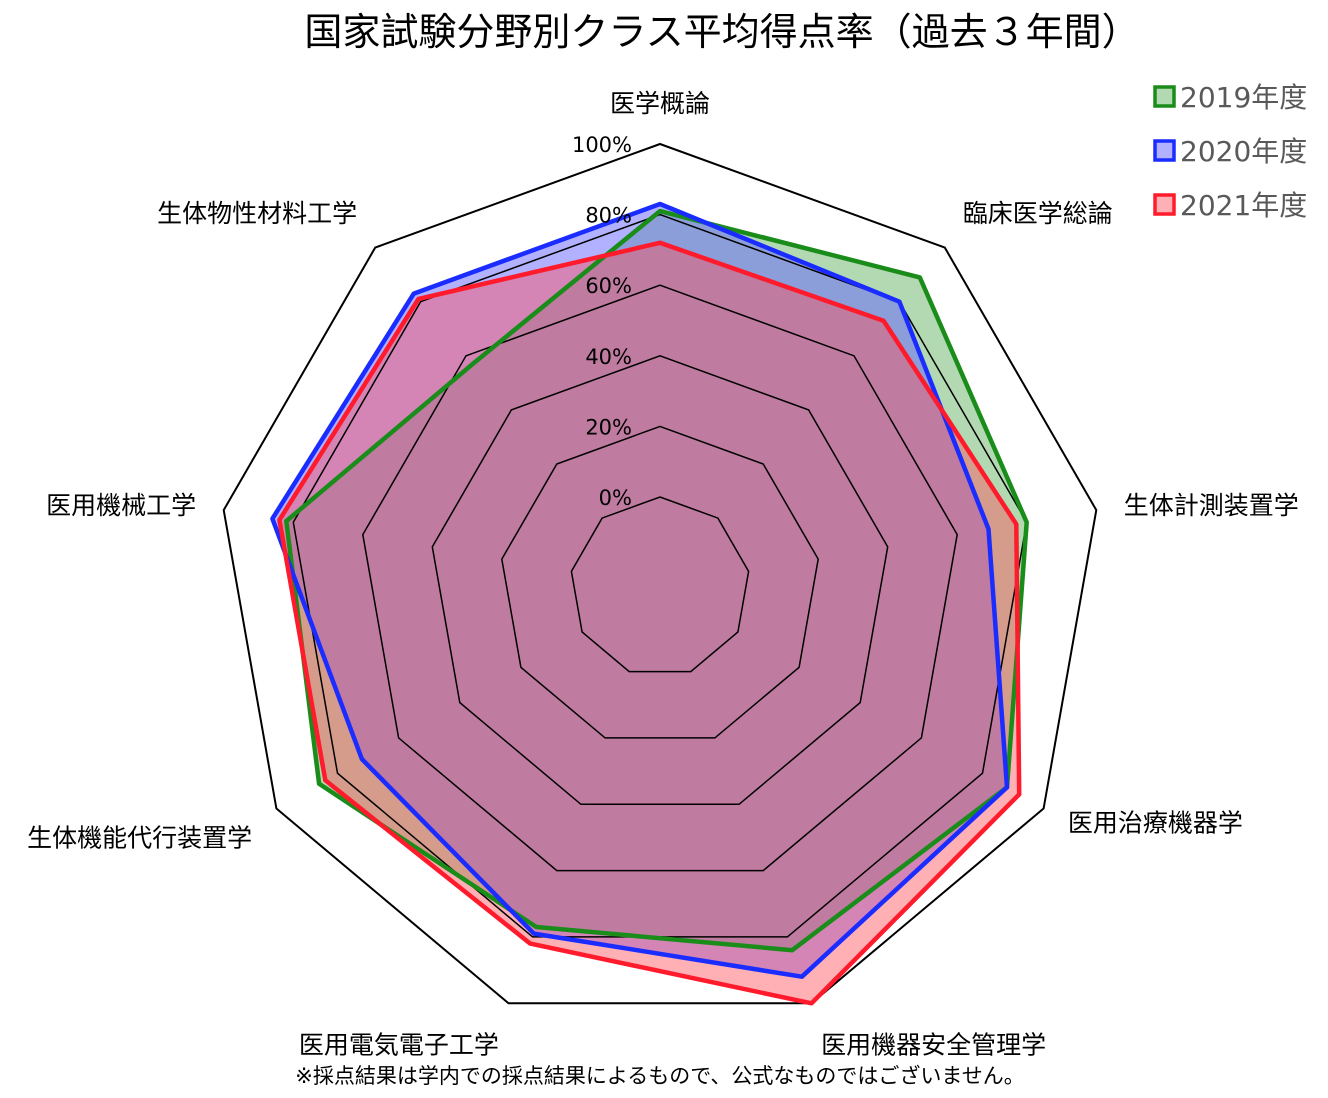 This screenshot has height=1098, width=1328. Describe the element at coordinates (721, 32) in the screenshot. I see `chart-title: 国家試験分野別クラス平均得点率（過去３年間）` at that location.